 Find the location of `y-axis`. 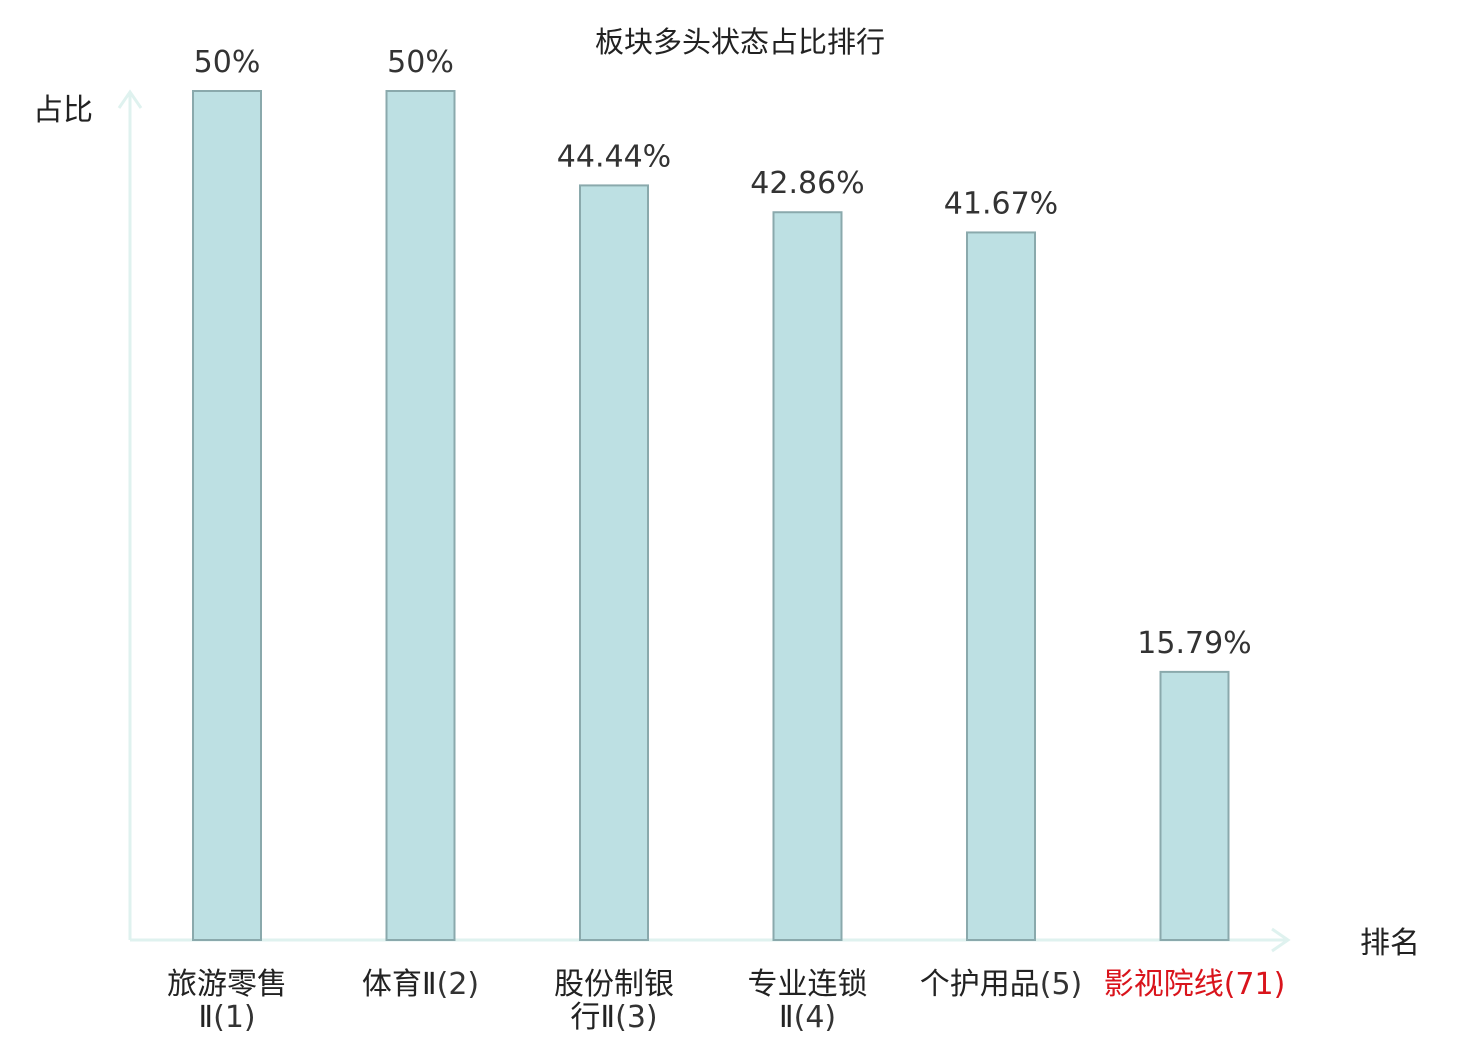

y-axis is located at coordinates (130, 514).